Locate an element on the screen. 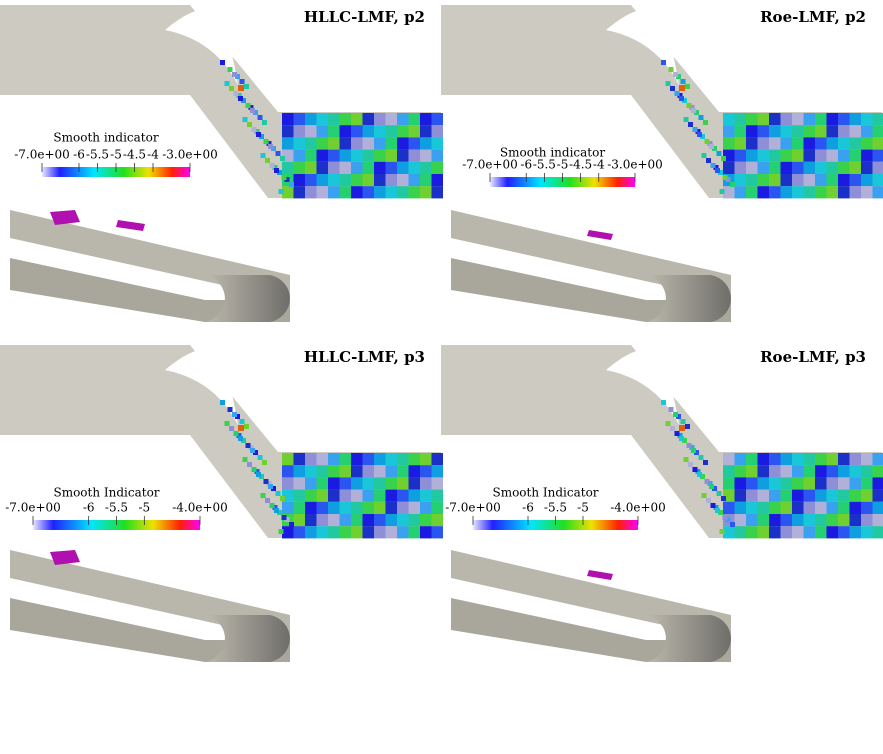 This screenshot has width=883, height=754. blade is located at coordinates (201, 386).